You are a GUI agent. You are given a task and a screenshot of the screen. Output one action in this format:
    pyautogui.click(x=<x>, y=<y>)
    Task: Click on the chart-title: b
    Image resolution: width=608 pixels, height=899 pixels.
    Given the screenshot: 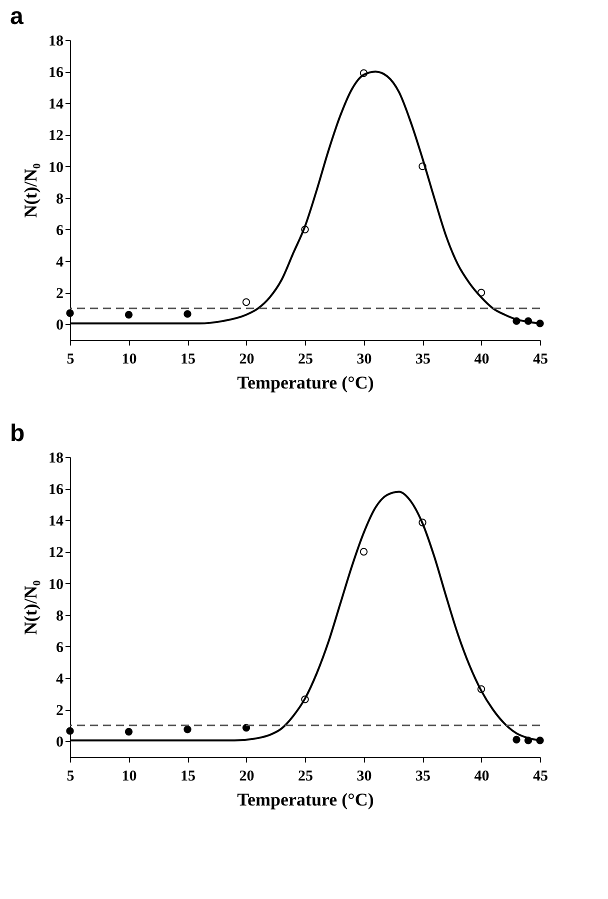 What is the action you would take?
    pyautogui.click(x=17, y=433)
    